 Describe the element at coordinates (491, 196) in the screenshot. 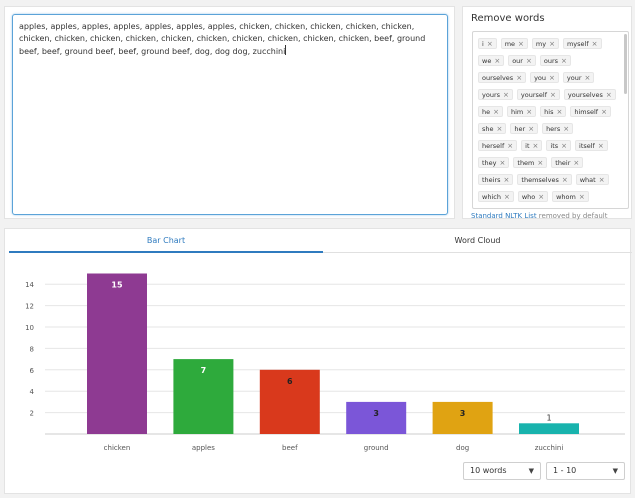

I see `stopword-tag-label: which` at that location.